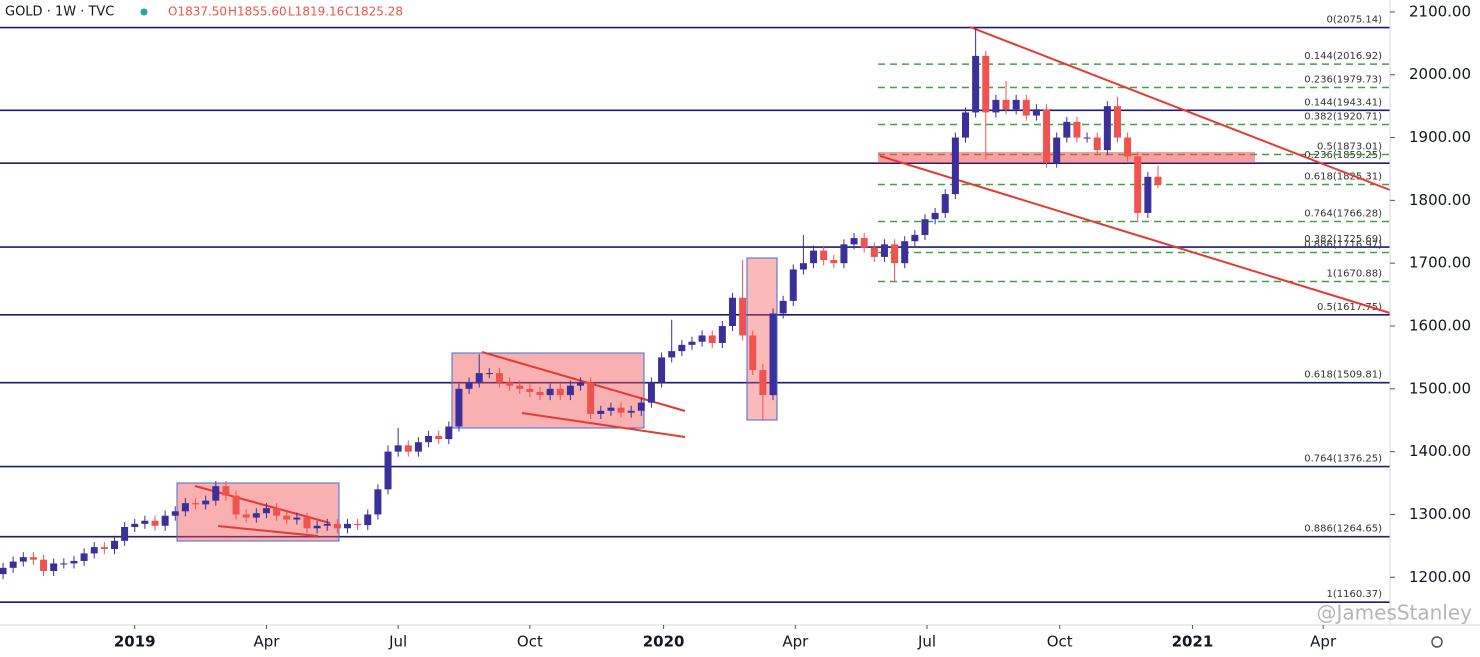 This screenshot has width=1480, height=657. What do you see at coordinates (257, 12) in the screenshot?
I see `ohlc-high: H1855.60` at bounding box center [257, 12].